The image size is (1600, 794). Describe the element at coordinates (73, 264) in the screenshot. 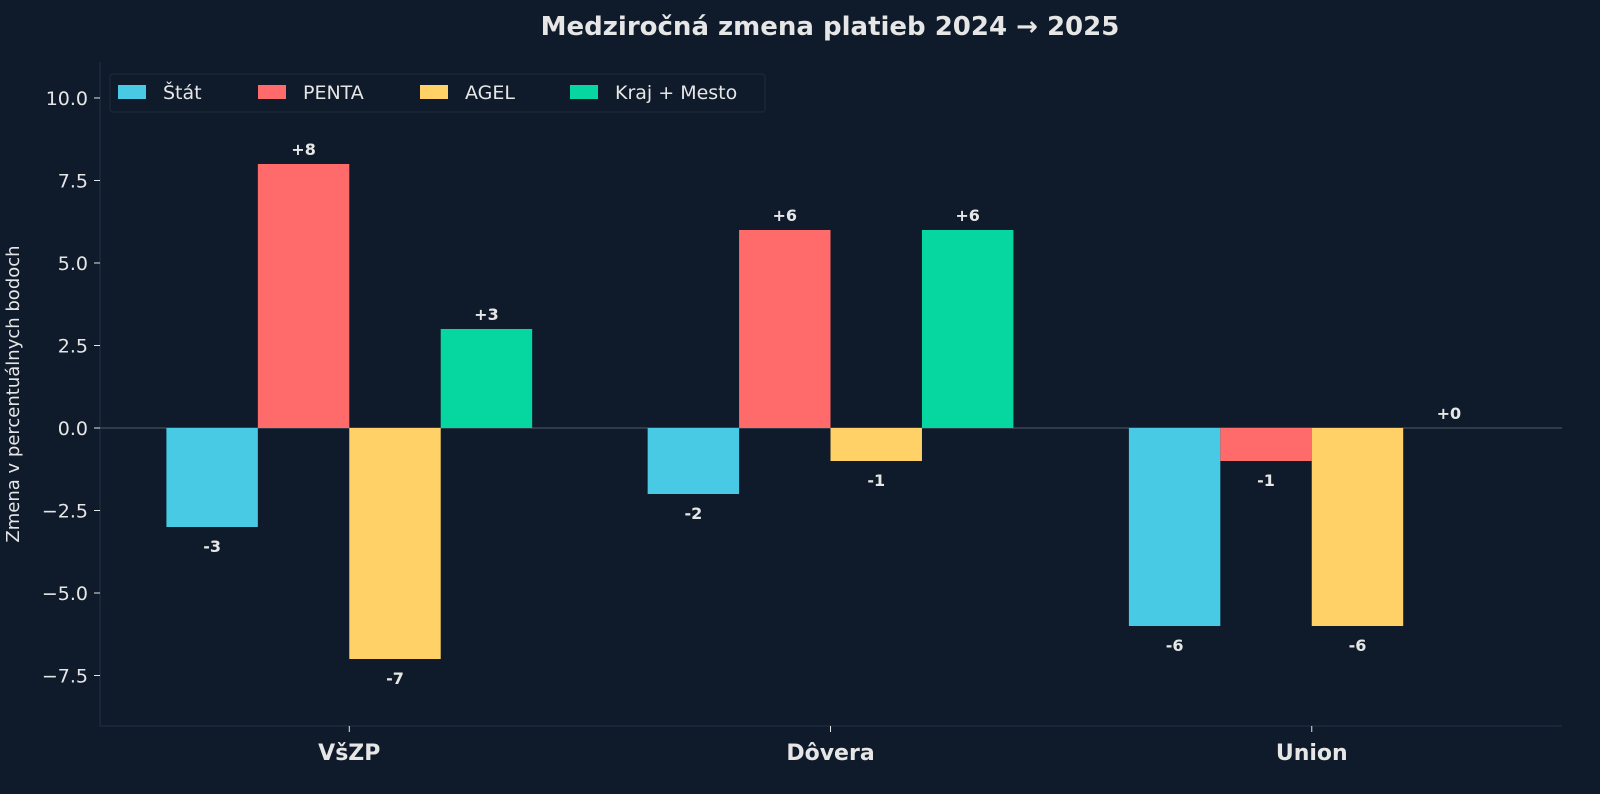

I see `y-tick-label: 5.0` at that location.